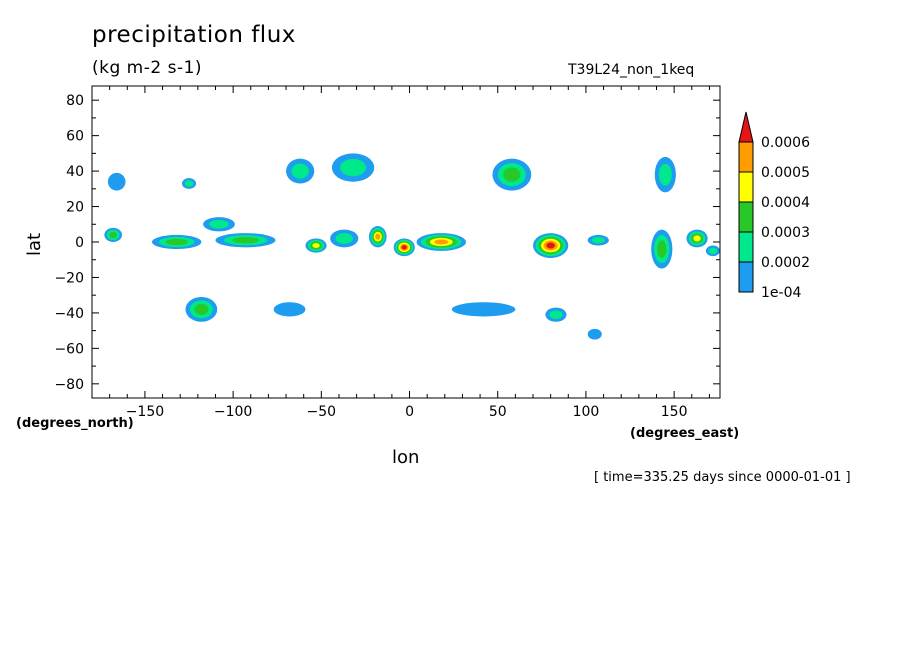 The image size is (904, 654). What do you see at coordinates (75, 423) in the screenshot?
I see `y-units-label: (degrees_north)` at bounding box center [75, 423].